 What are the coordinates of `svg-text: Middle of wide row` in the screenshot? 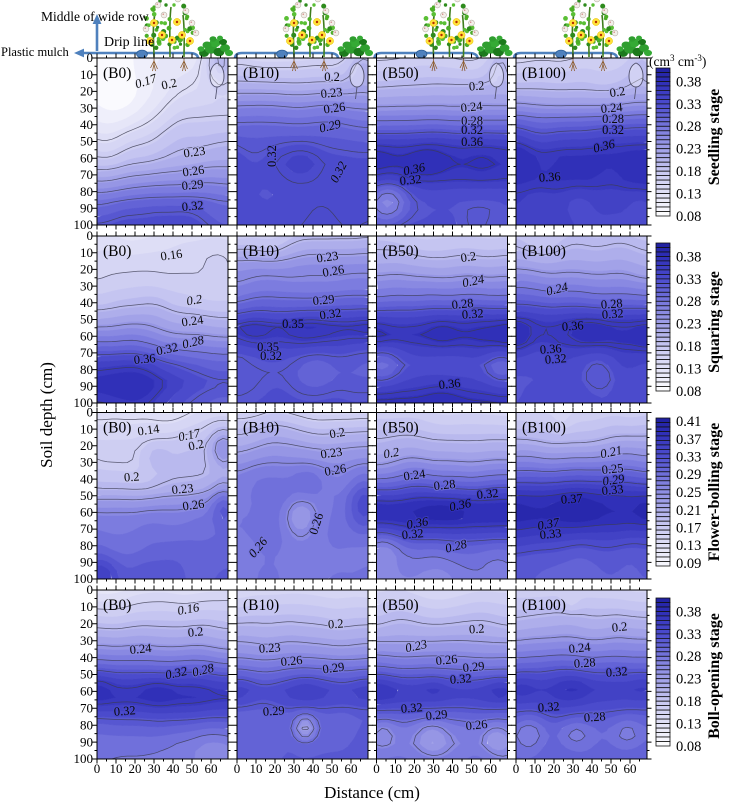 It's located at (95, 16).